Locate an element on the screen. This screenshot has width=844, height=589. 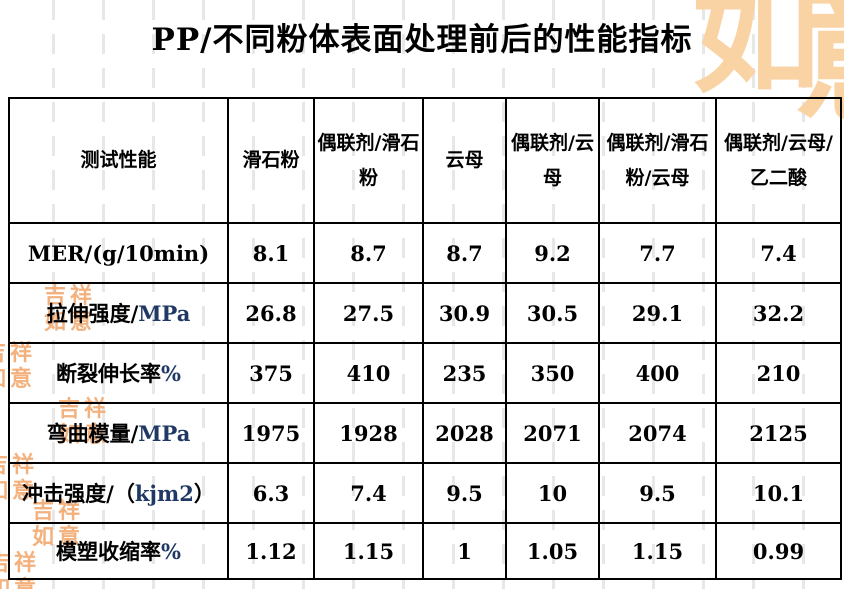
row-label-unit: kjm2 is located at coordinates (164, 493).